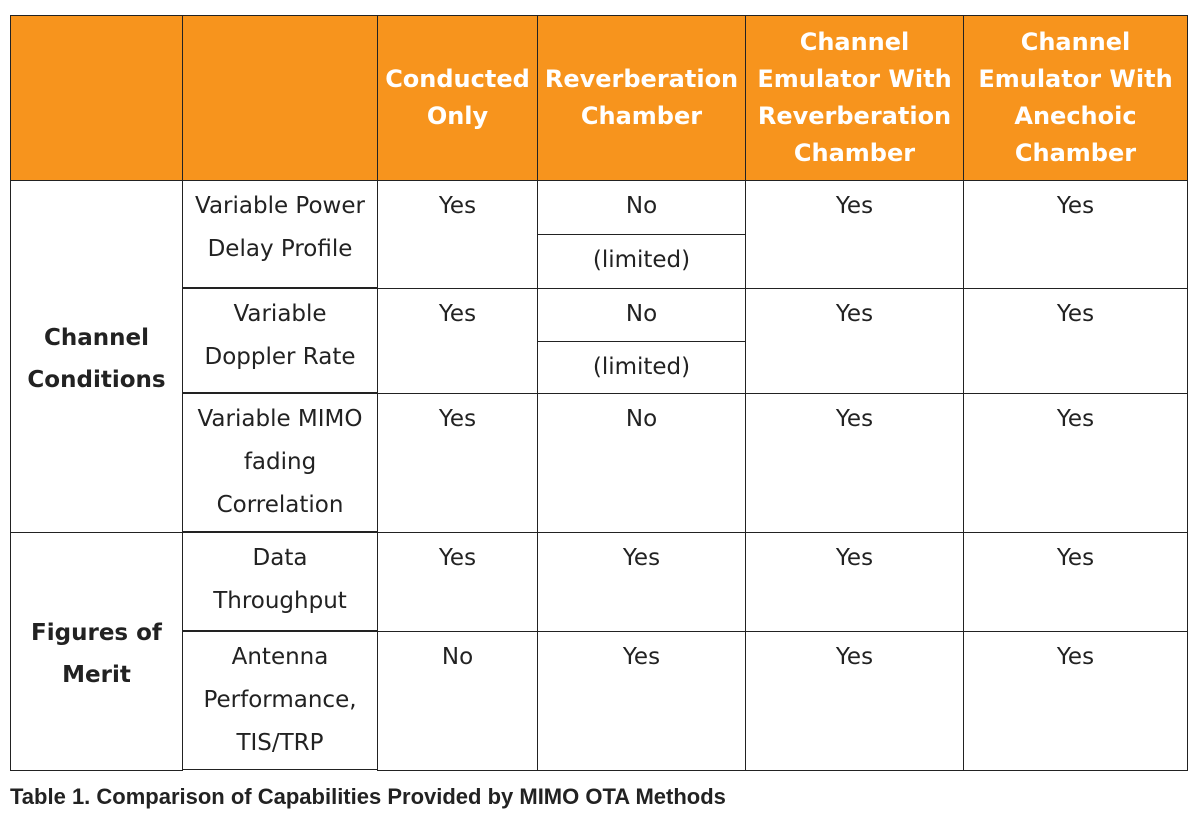 The width and height of the screenshot is (1200, 824). What do you see at coordinates (1075, 98) in the screenshot?
I see `header-cell: Channel Emulator With Anechoic Chamber` at bounding box center [1075, 98].